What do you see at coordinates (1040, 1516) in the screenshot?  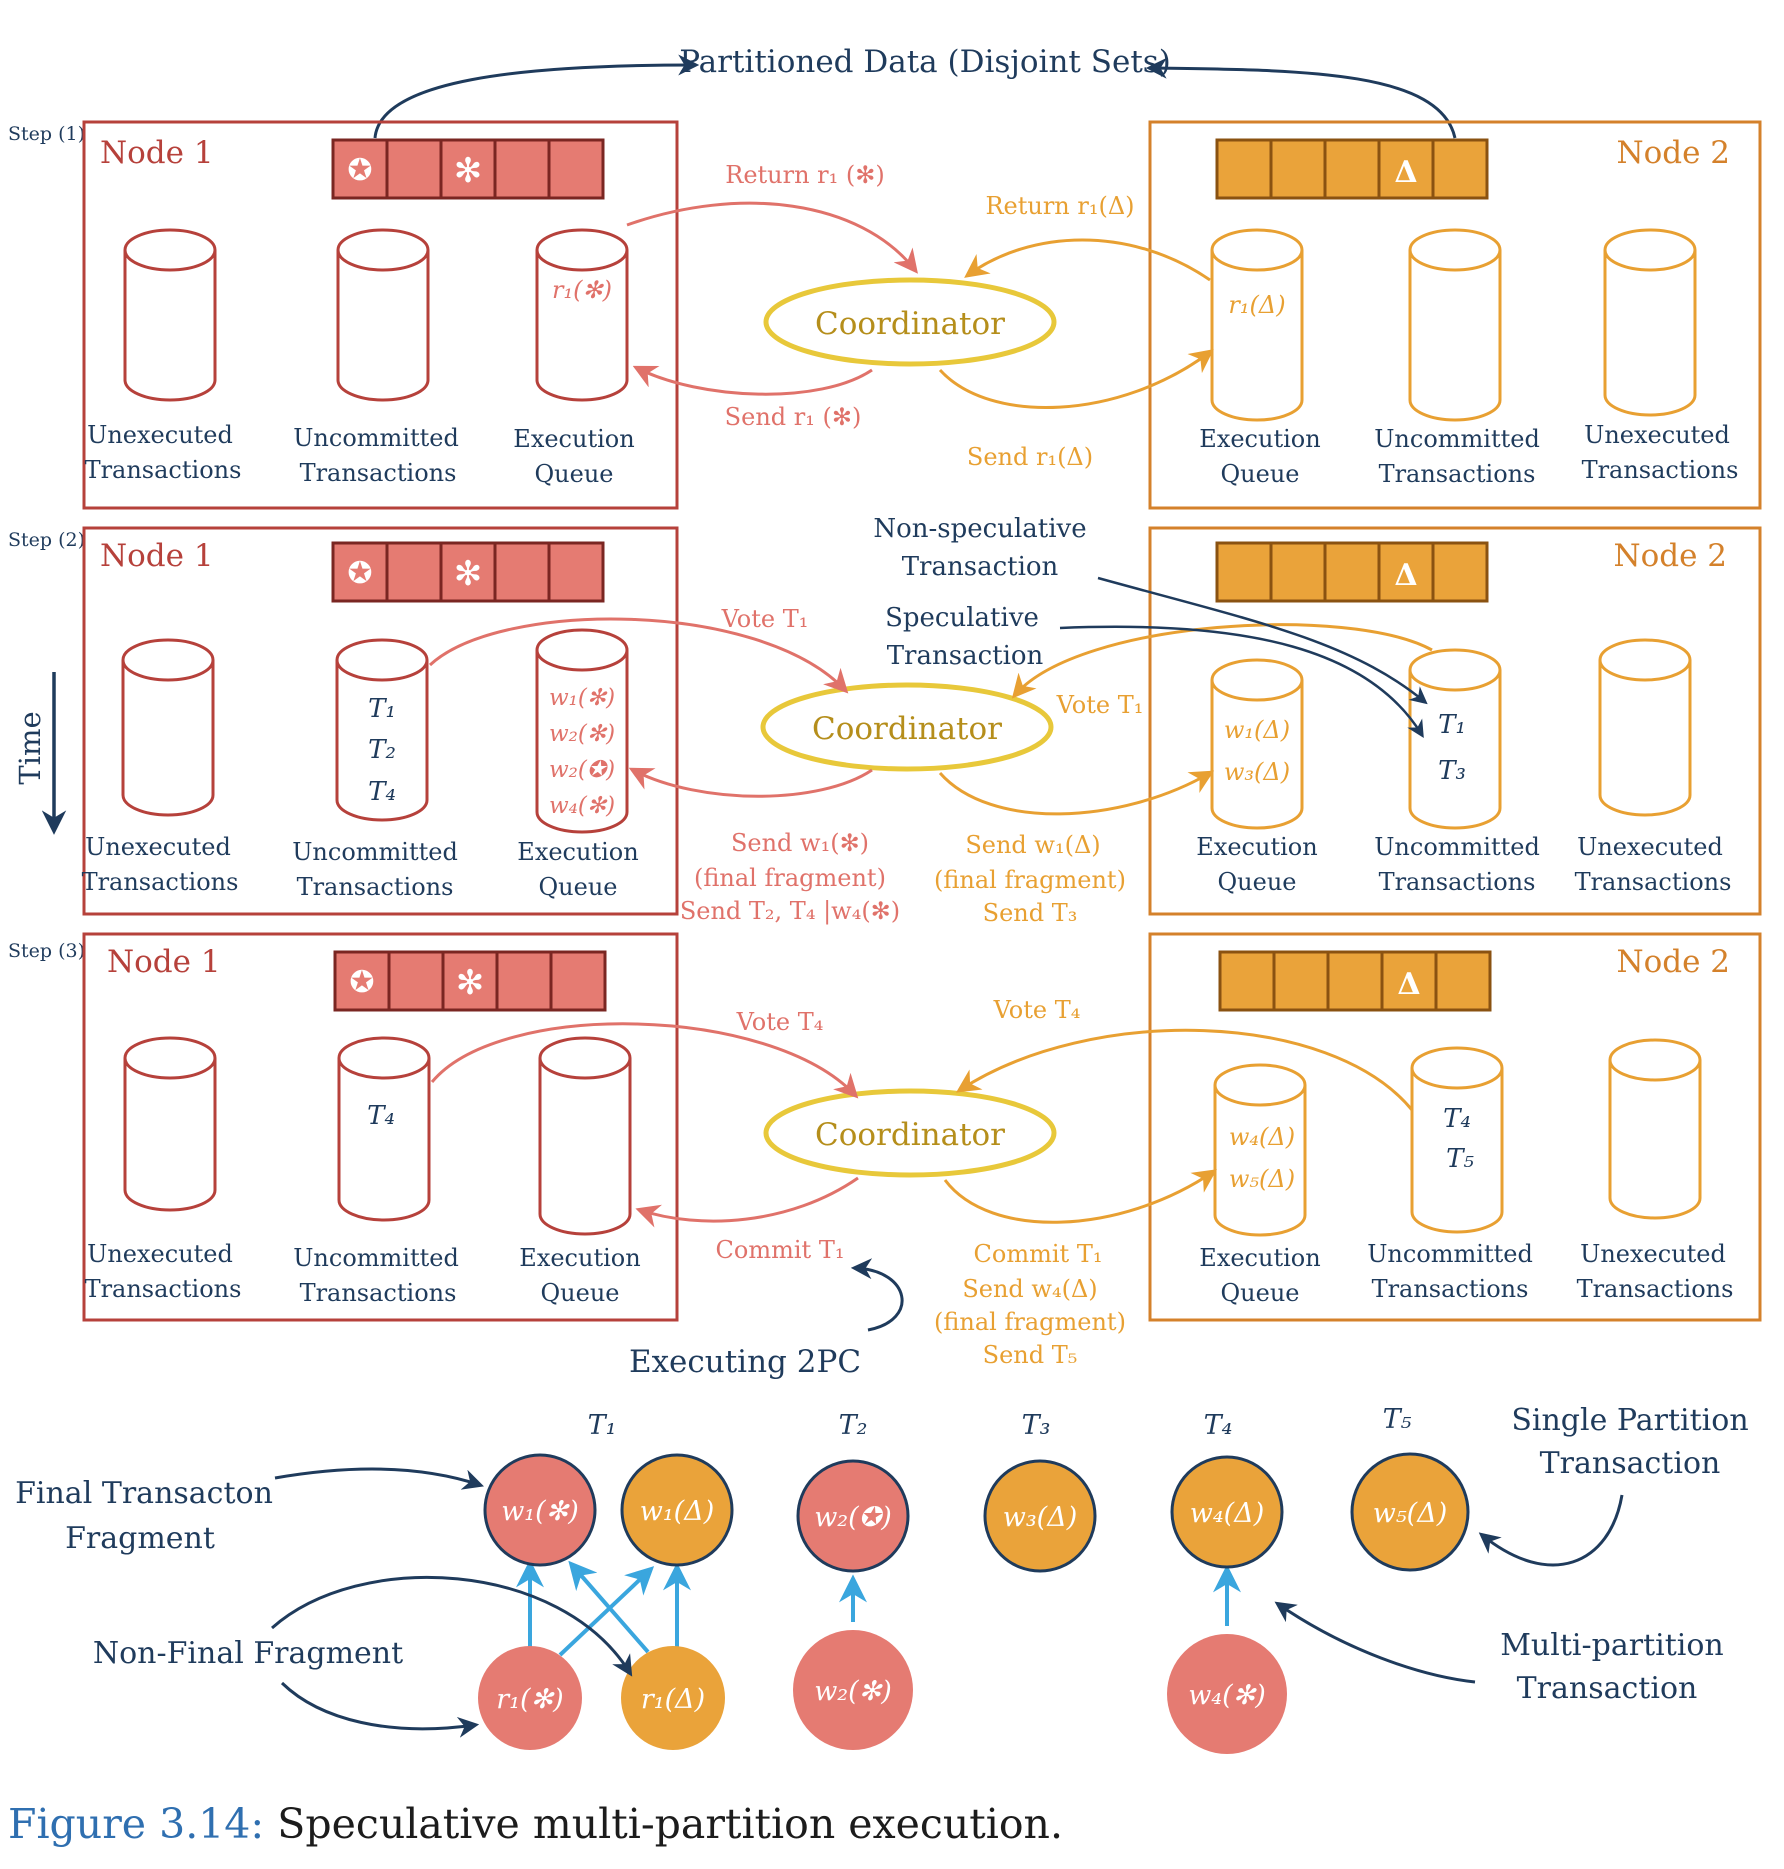 I see `final-fragment-w3-delta: w₃(Δ)` at bounding box center [1040, 1516].